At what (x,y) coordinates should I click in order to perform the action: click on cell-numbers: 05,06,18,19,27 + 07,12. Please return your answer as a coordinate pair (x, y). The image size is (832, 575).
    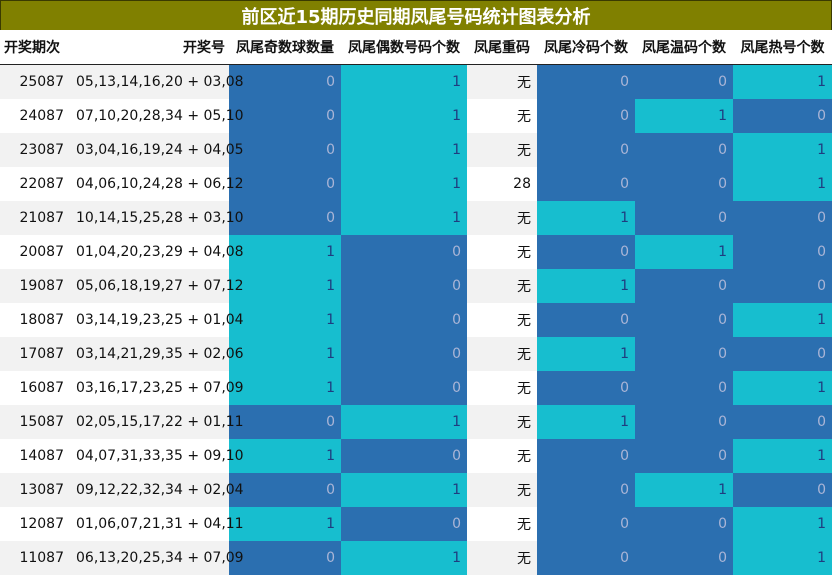
    Looking at the image, I should click on (149, 286).